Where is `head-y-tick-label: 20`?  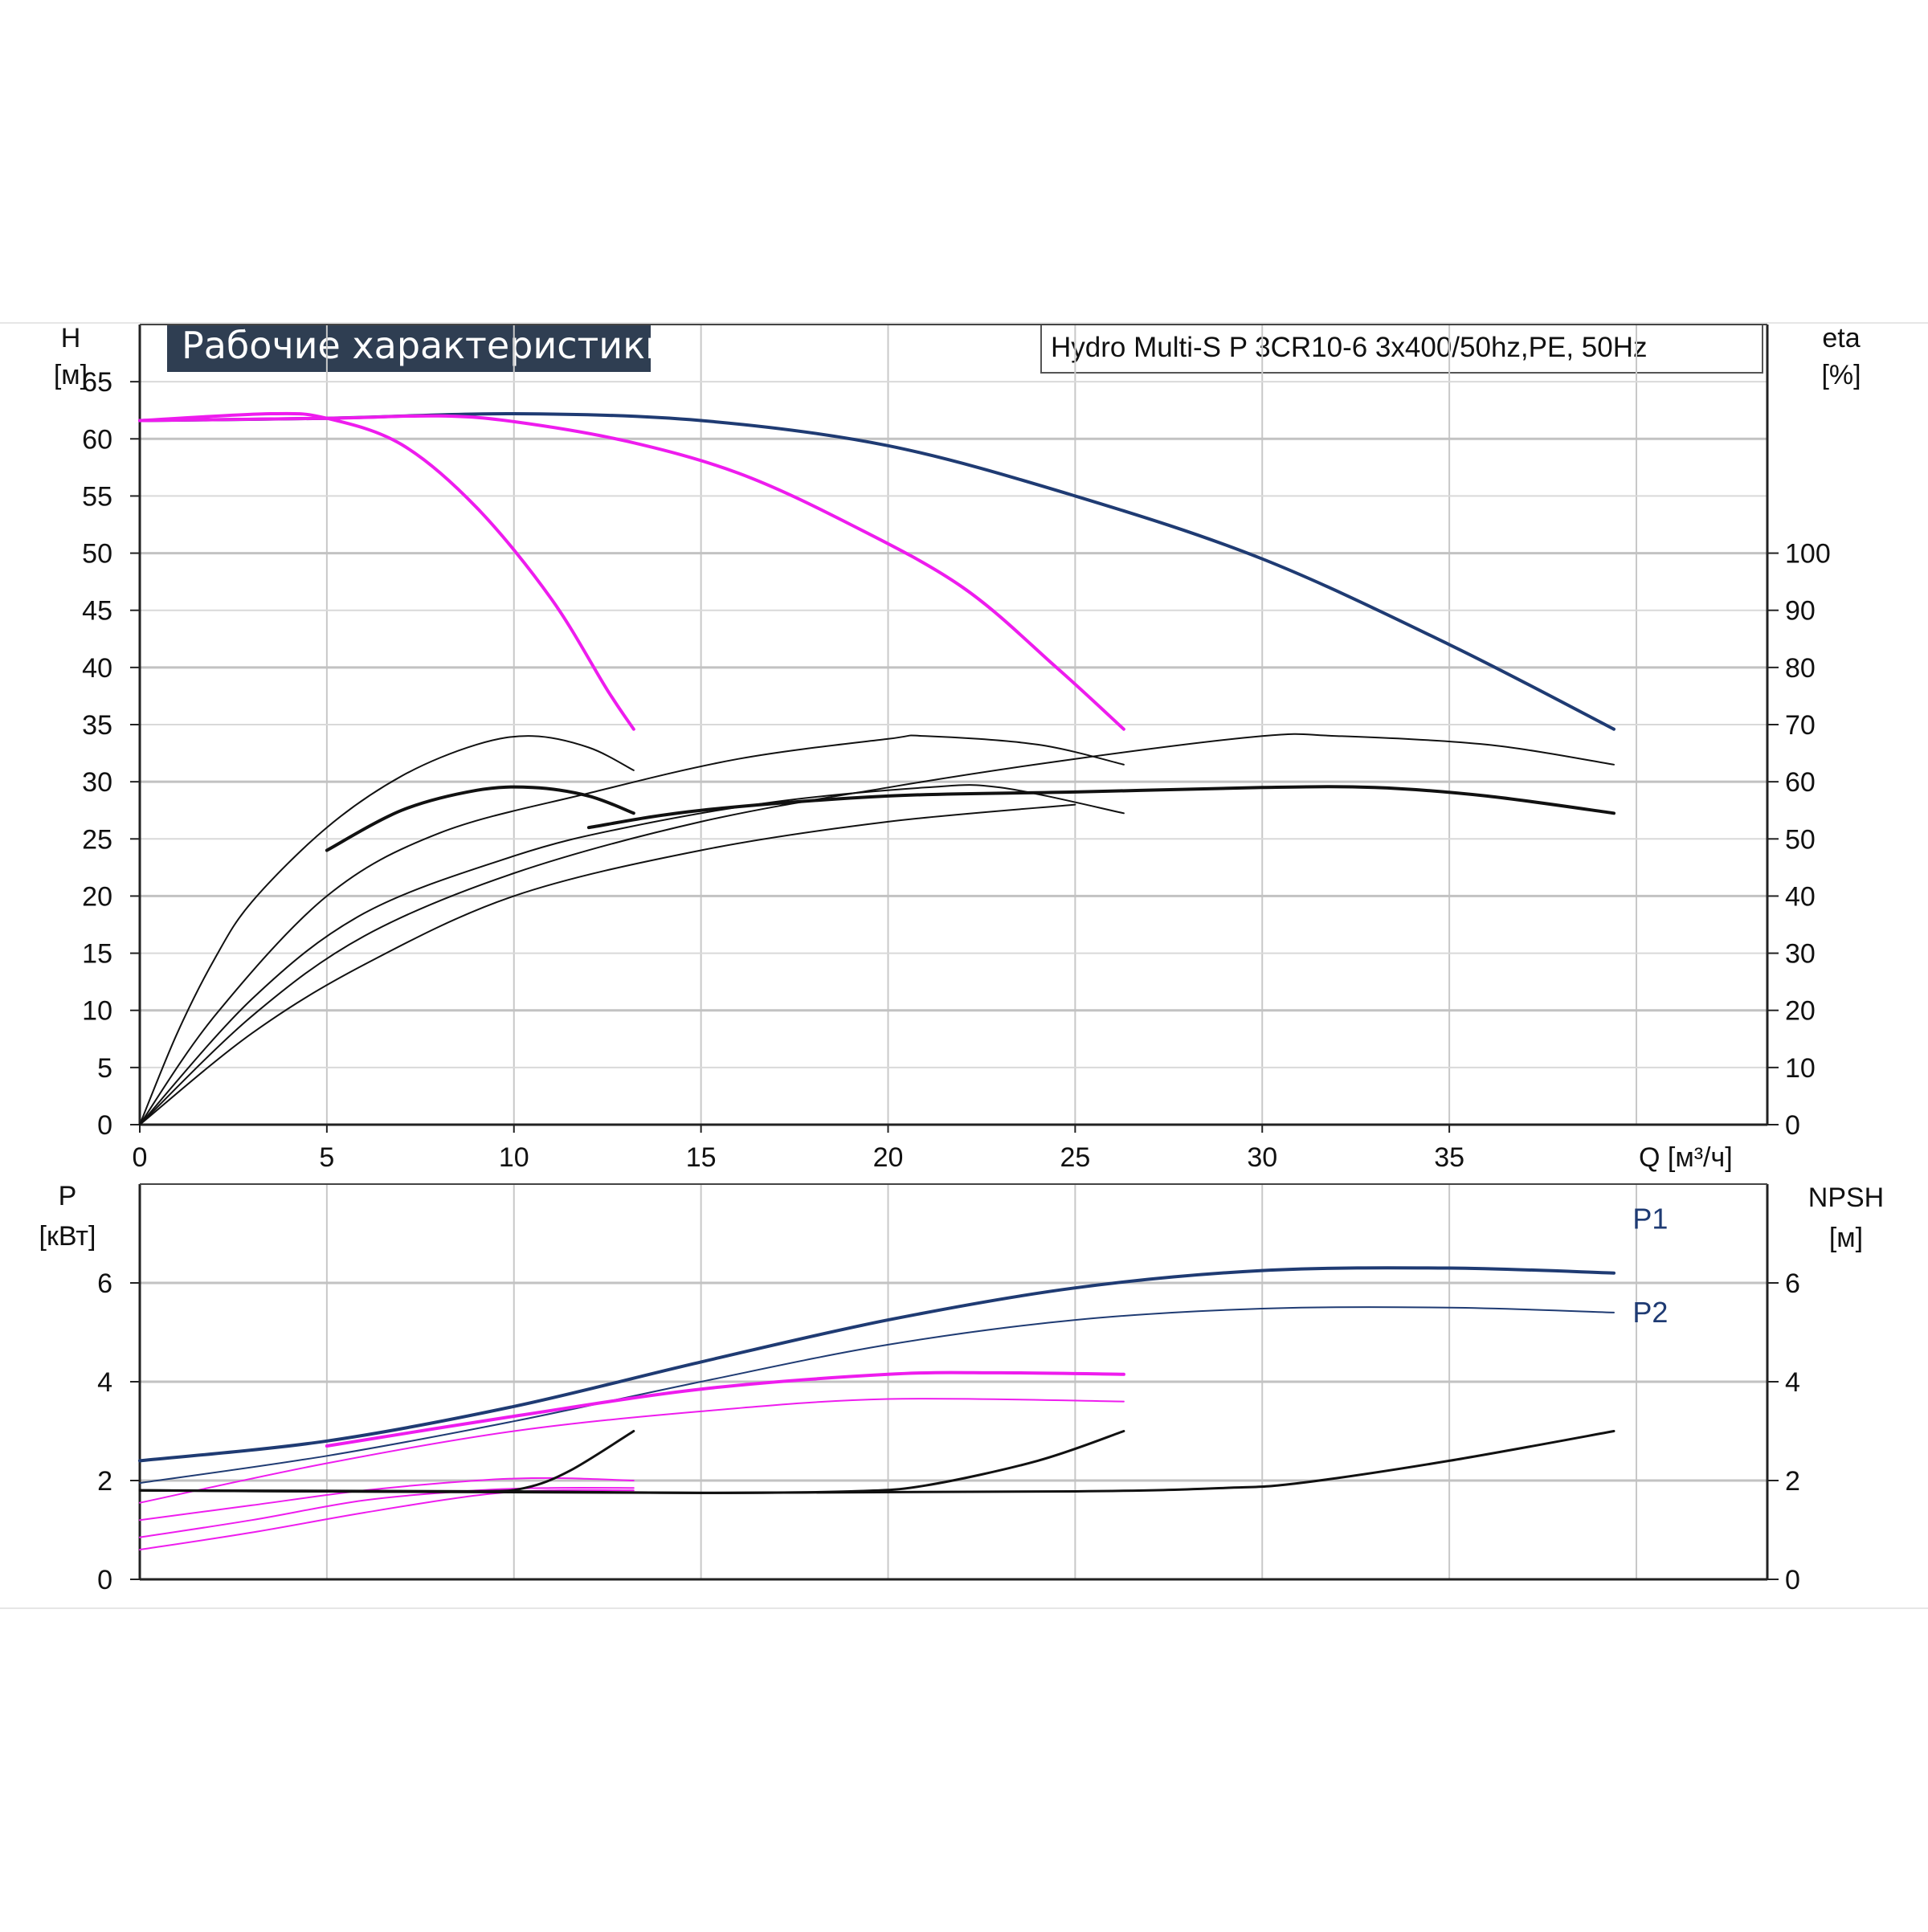
head-y-tick-label: 20 is located at coordinates (97, 897).